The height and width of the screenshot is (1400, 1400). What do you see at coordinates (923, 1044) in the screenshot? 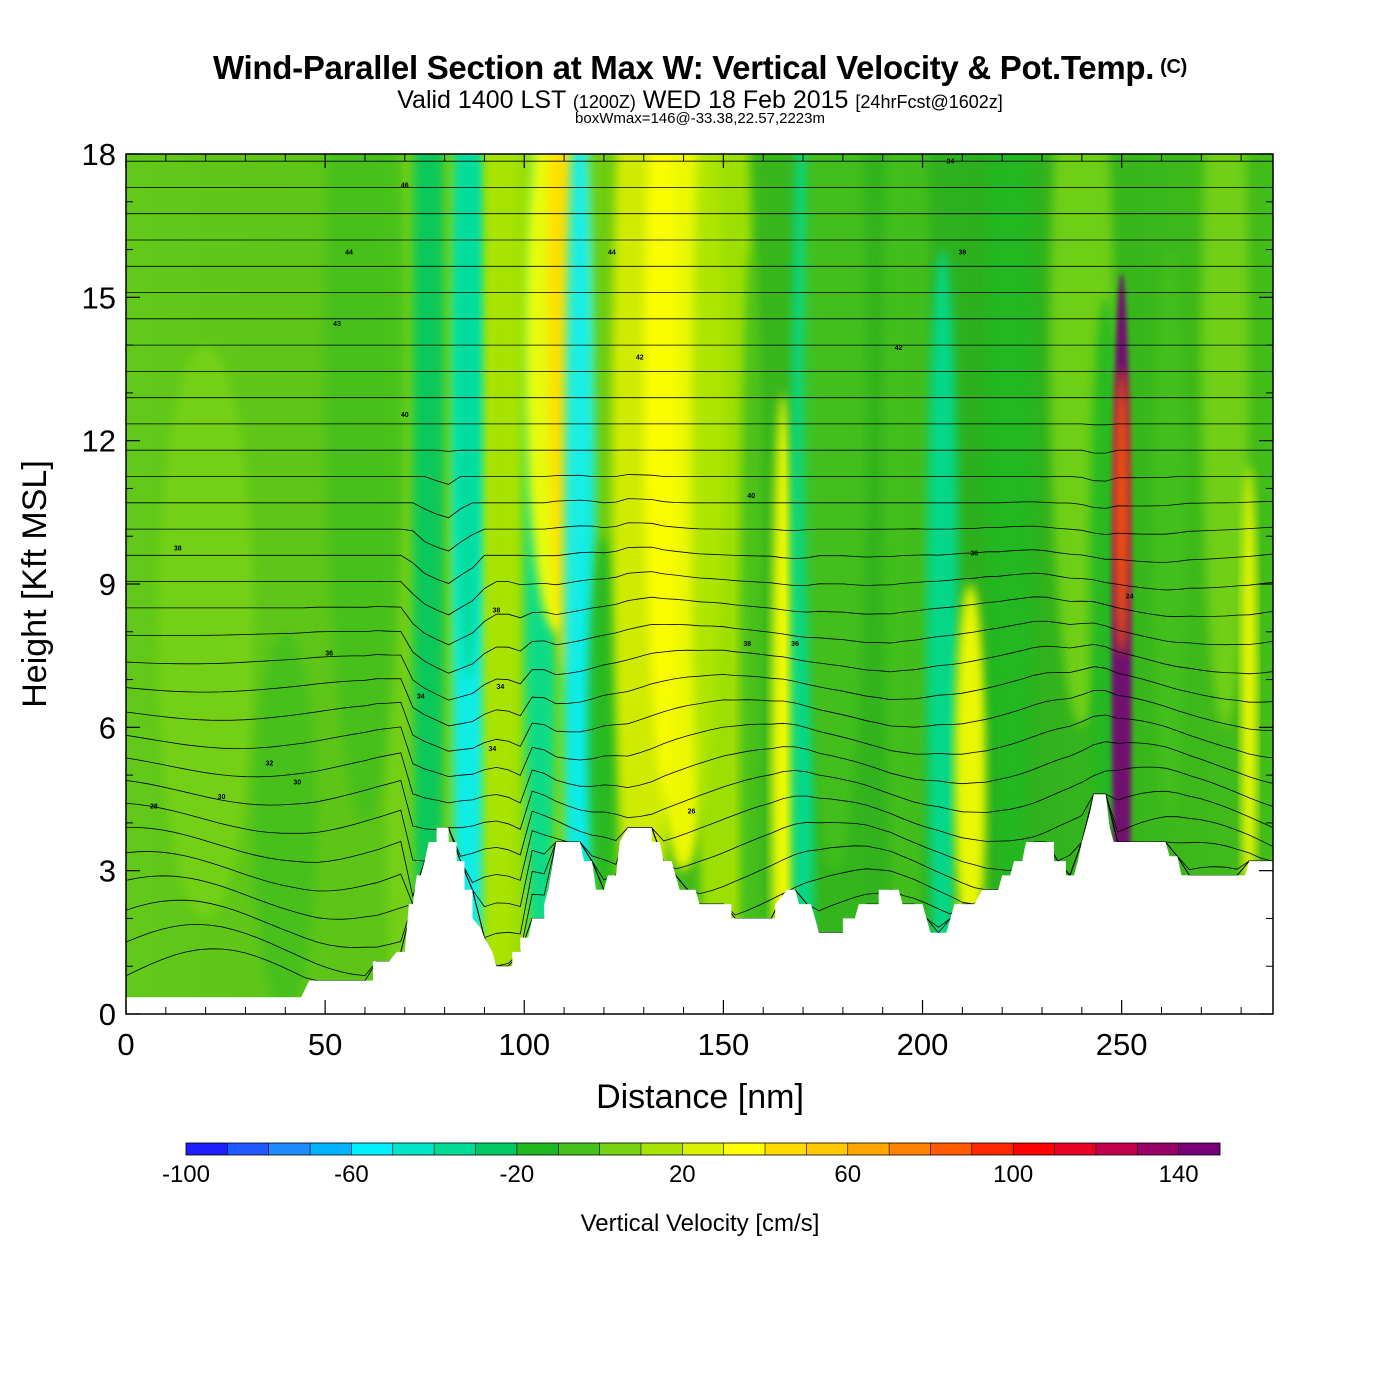
I see `x-tick-label: 200` at bounding box center [923, 1044].